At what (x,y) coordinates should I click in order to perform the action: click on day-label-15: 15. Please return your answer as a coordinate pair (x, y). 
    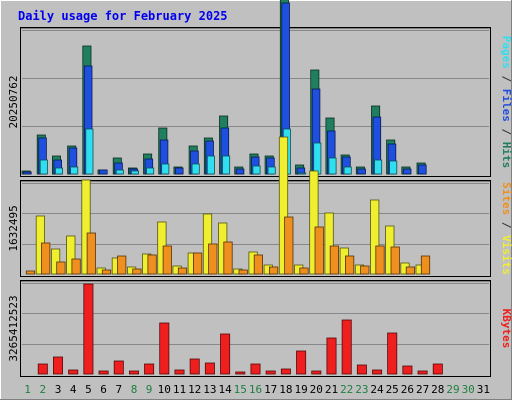
    Looking at the image, I should click on (240, 389).